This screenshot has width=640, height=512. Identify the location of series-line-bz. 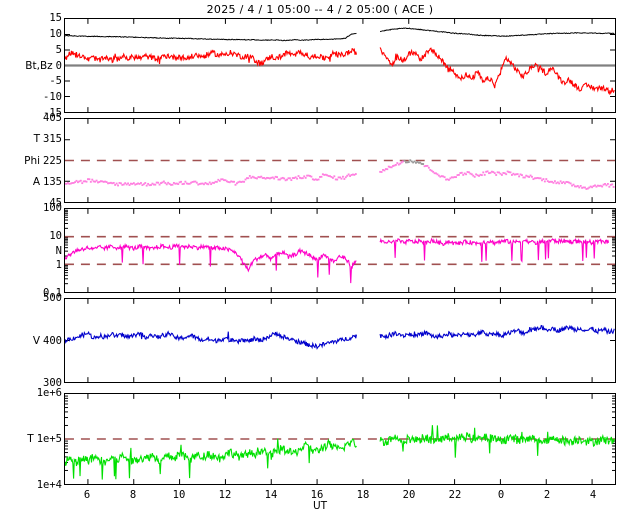
(340, 71).